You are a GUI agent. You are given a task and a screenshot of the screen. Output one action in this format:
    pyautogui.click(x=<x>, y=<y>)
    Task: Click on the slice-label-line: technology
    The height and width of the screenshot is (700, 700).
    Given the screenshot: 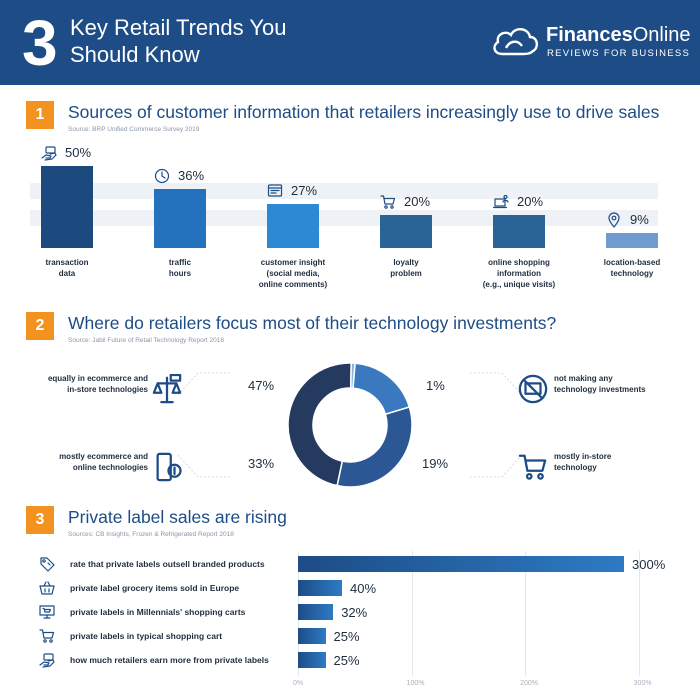 What is the action you would take?
    pyautogui.click(x=575, y=467)
    